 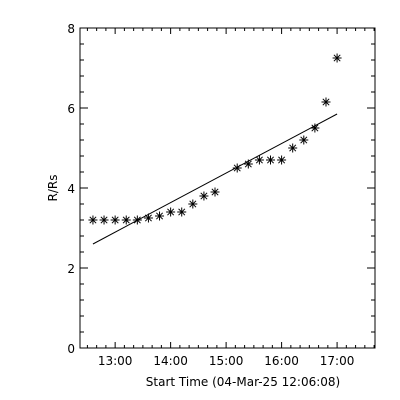 I want to click on y-tick-label: 2, so click(x=71, y=269).